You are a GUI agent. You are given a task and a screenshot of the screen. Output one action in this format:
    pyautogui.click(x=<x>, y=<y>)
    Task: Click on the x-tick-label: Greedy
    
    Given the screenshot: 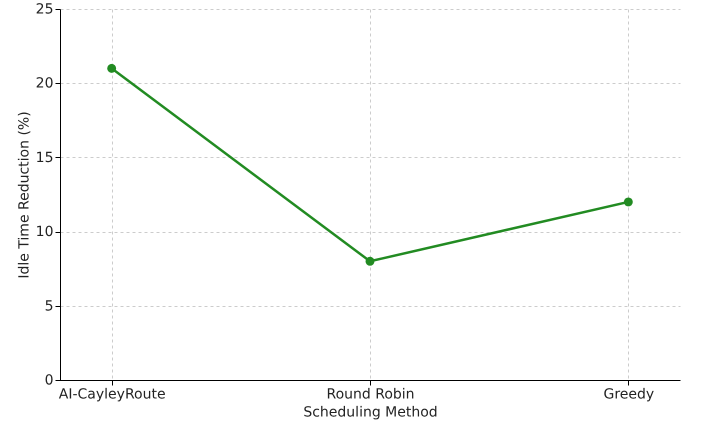 What is the action you would take?
    pyautogui.click(x=628, y=394)
    